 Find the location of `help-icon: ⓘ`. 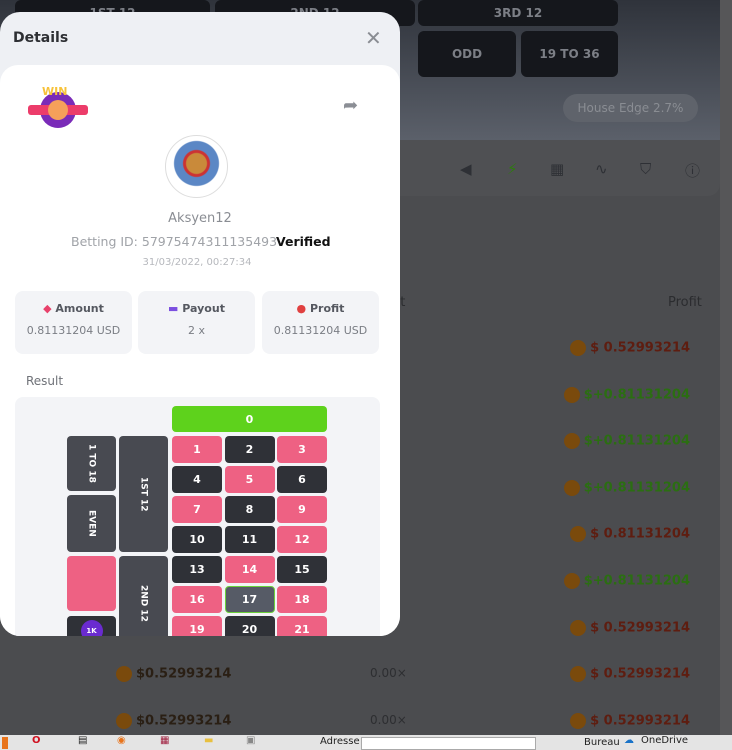

help-icon: ⓘ is located at coordinates (693, 171).